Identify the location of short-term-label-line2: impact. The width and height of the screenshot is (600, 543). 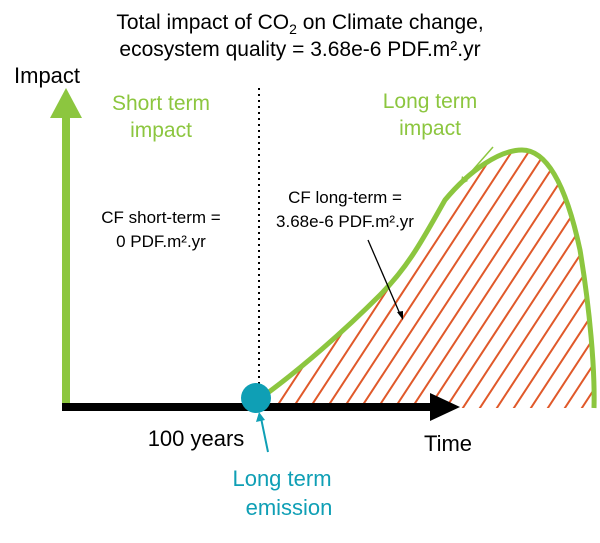
(161, 130).